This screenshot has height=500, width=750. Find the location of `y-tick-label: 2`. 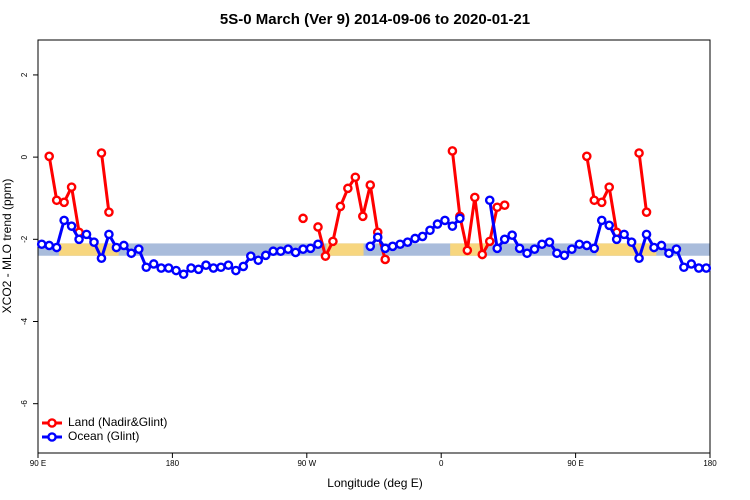

y-tick-label: 2 is located at coordinates (24, 74).